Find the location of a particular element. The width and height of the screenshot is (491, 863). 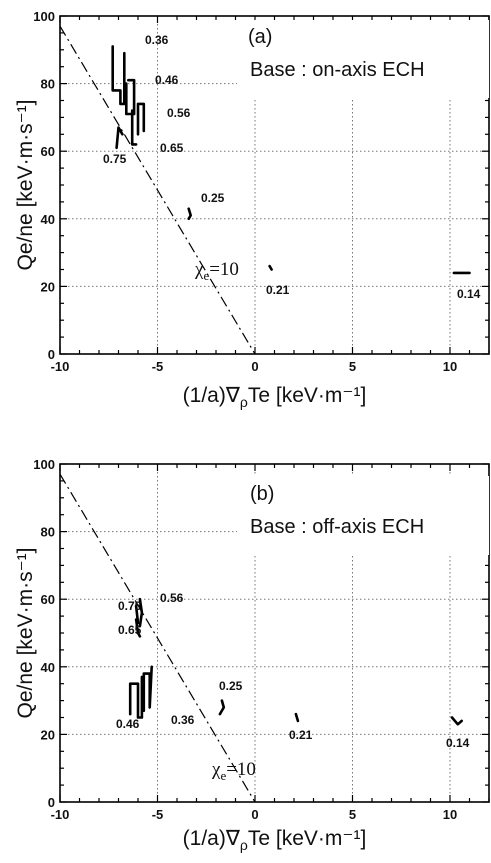

panel-label: (b) is located at coordinates (262, 494).